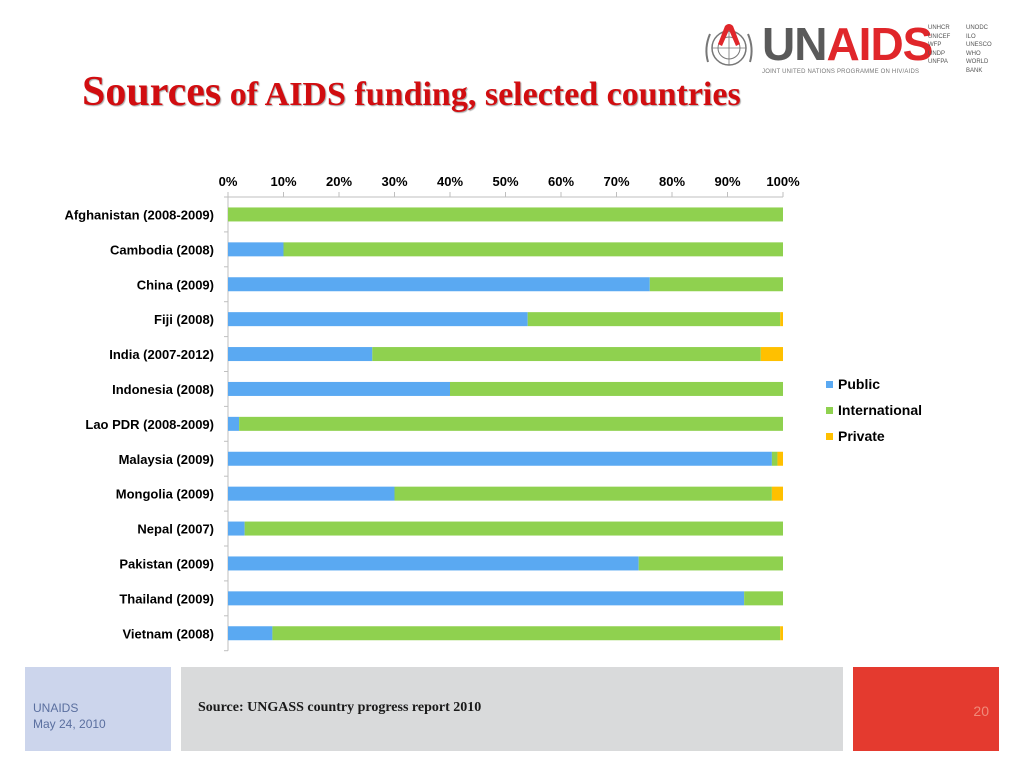 This screenshot has width=1024, height=768. I want to click on category-label: India (2007-2012), so click(161, 354).